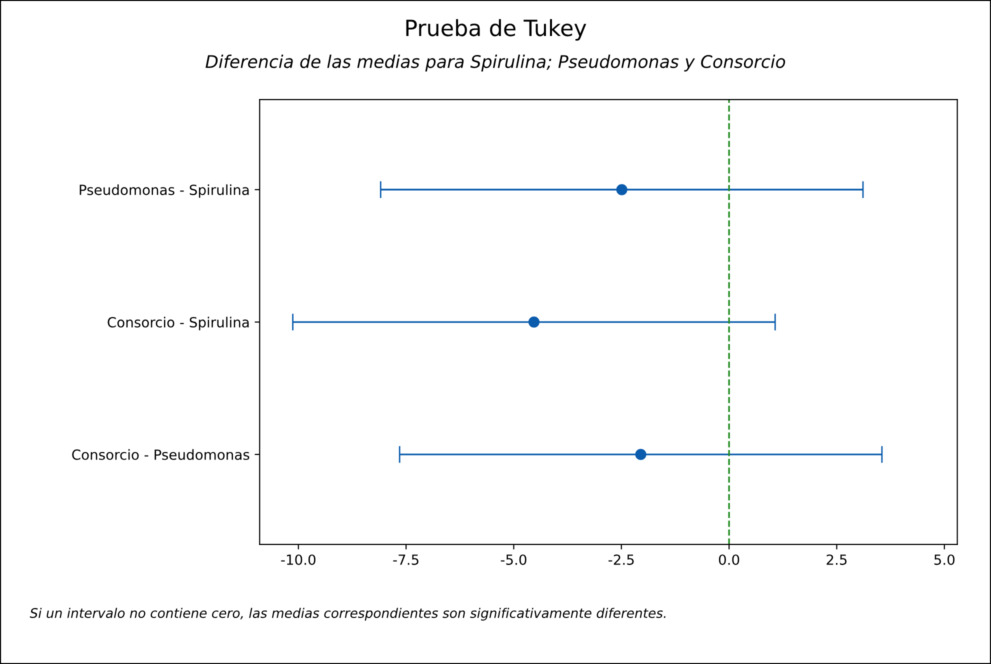 This screenshot has height=664, width=991. Describe the element at coordinates (298, 559) in the screenshot. I see `x-tick-label: -10.0` at that location.